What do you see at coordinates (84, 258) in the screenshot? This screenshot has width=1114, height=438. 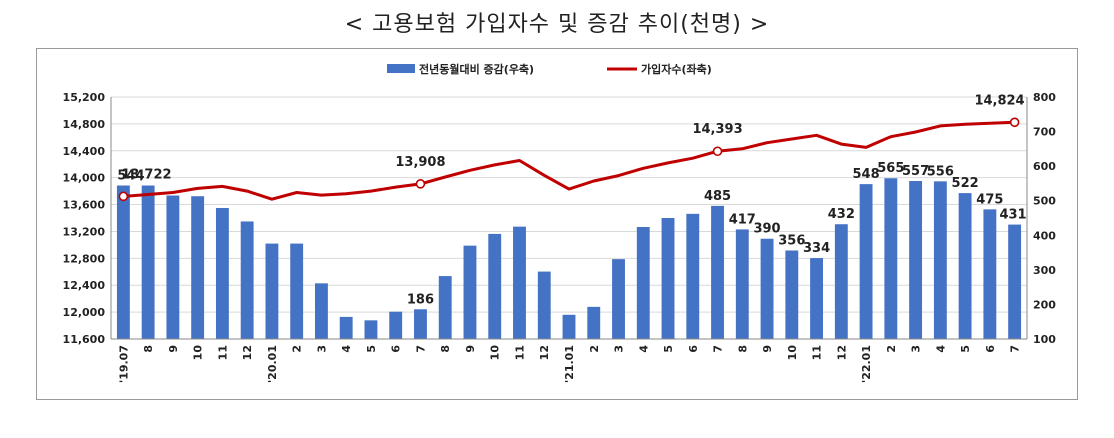 I see `y-left-tick-label: 12,800` at bounding box center [84, 258].